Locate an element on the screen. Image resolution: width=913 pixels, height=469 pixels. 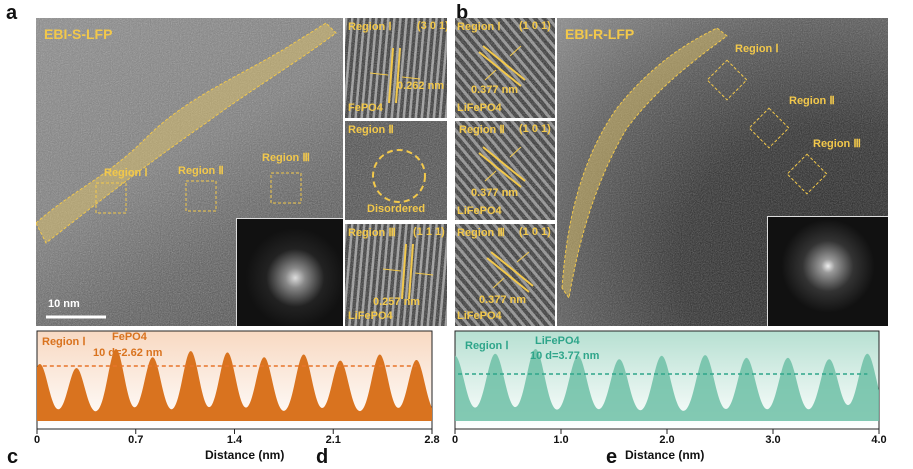
x-tick-label: 2.8 is located at coordinates (432, 440).